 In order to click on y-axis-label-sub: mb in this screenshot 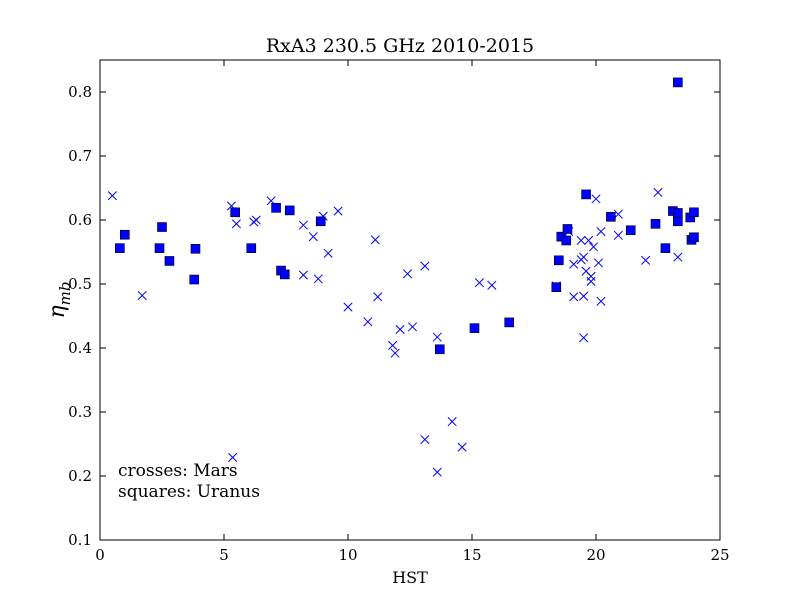, I will do `click(65, 293)`.